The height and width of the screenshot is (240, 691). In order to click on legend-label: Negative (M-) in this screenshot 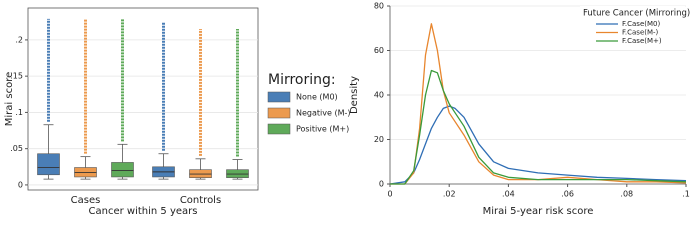, I will do `click(323, 113)`.